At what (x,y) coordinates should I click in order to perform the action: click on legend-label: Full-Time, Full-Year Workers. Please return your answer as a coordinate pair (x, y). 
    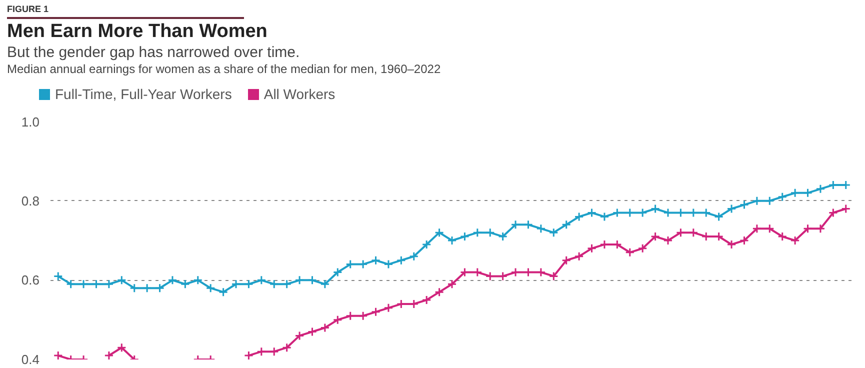
    Looking at the image, I should click on (143, 94).